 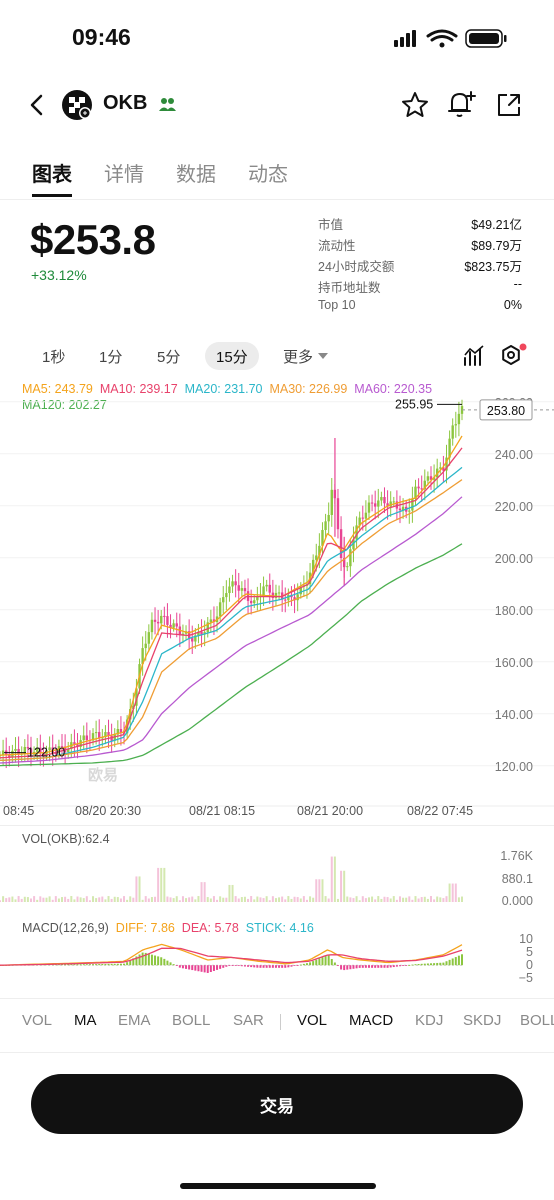 I want to click on stat-value-24h-volume: $823.75万, so click(x=493, y=267).